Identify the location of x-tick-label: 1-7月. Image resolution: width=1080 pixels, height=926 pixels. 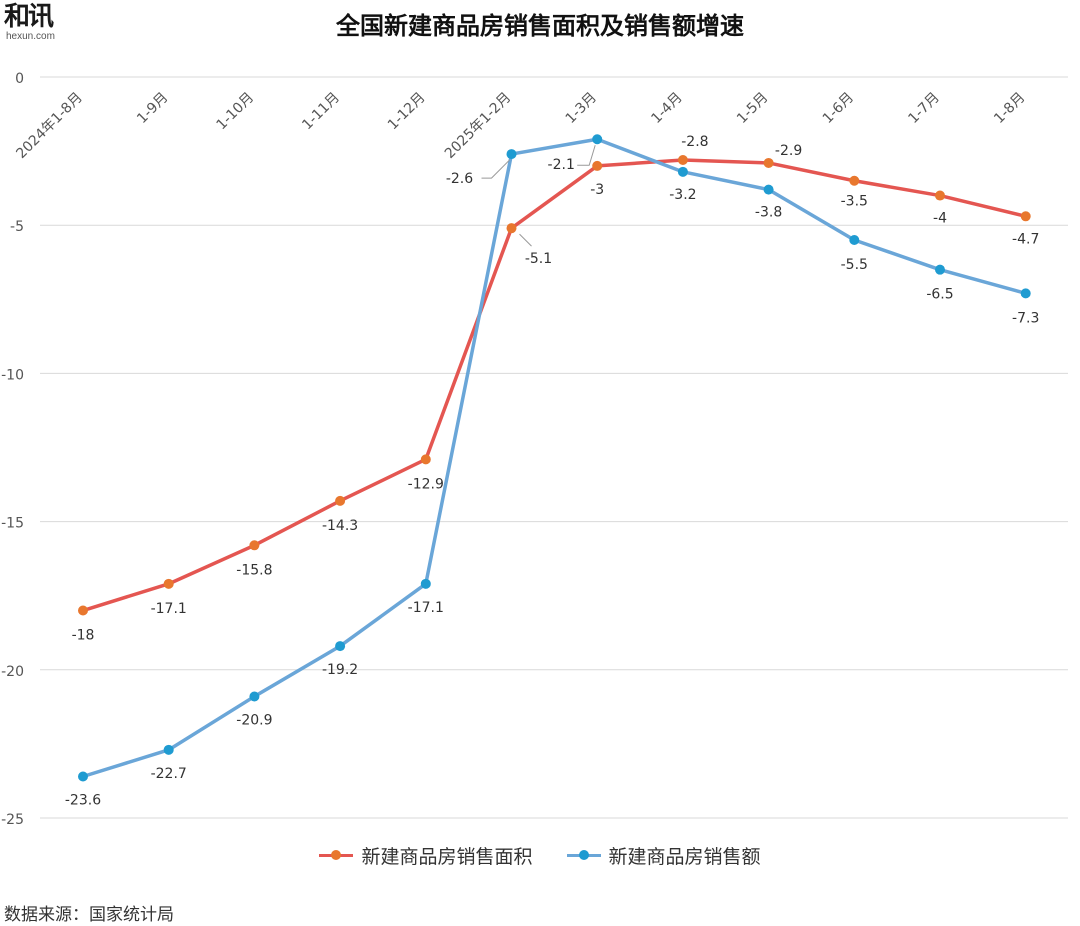
(923, 108).